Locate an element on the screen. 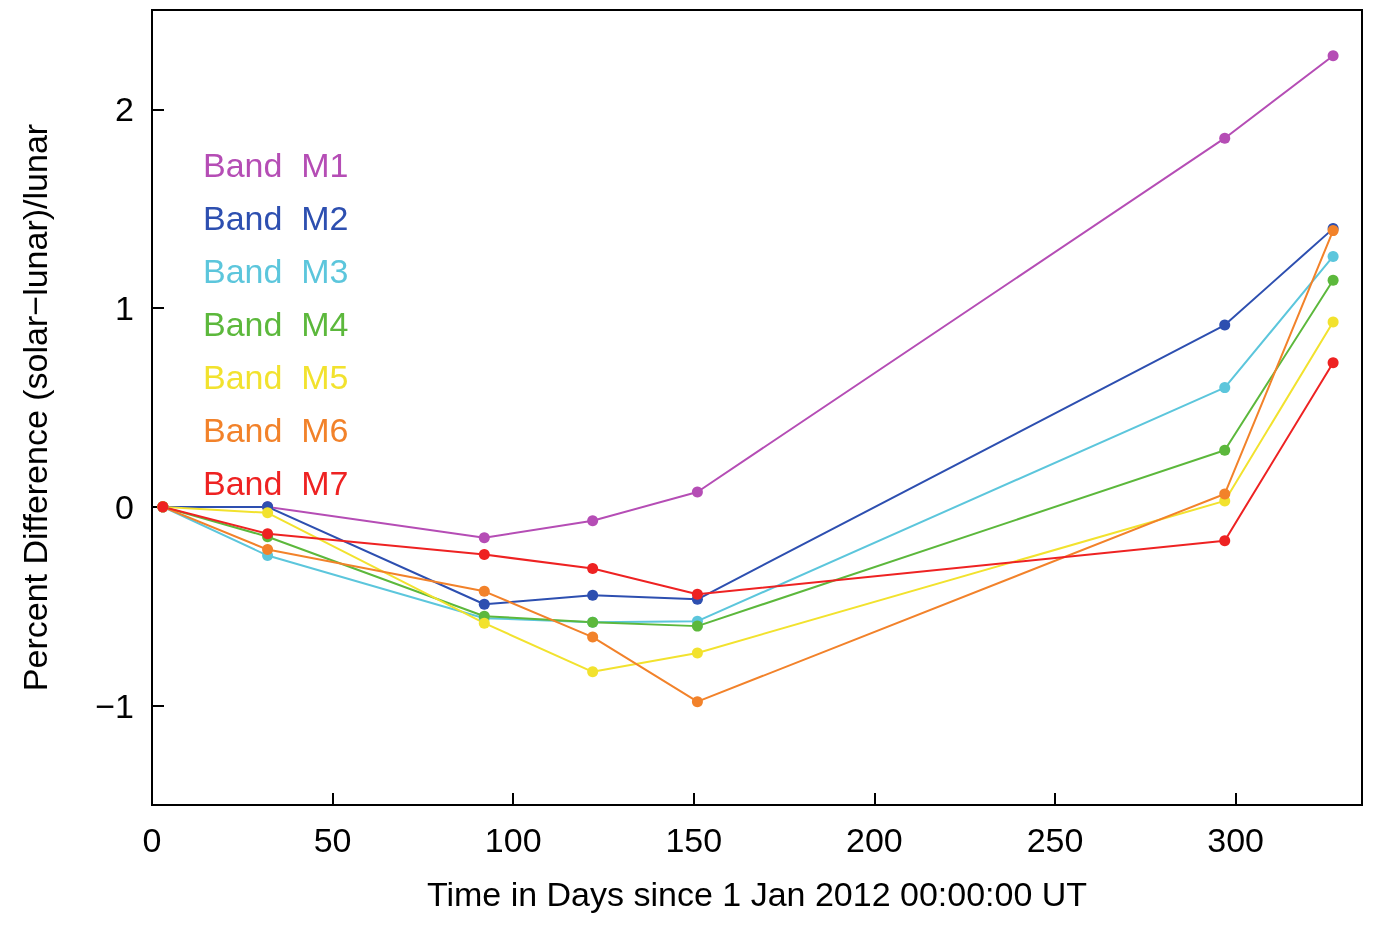 The image size is (1373, 931). y-tick-label: 2 is located at coordinates (124, 109).